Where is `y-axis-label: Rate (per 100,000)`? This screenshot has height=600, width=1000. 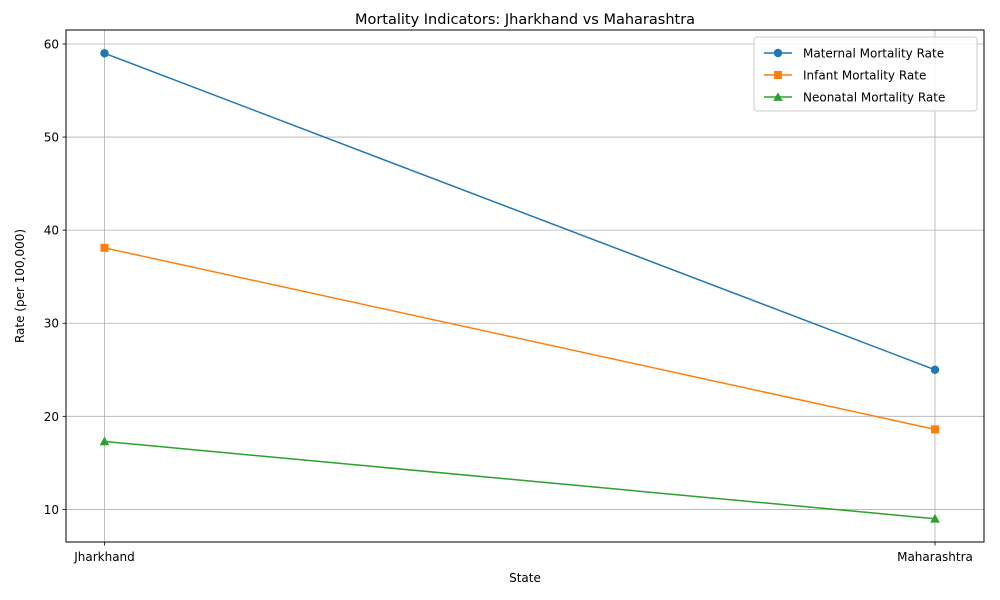
y-axis-label: Rate (per 100,000) is located at coordinates (20, 286).